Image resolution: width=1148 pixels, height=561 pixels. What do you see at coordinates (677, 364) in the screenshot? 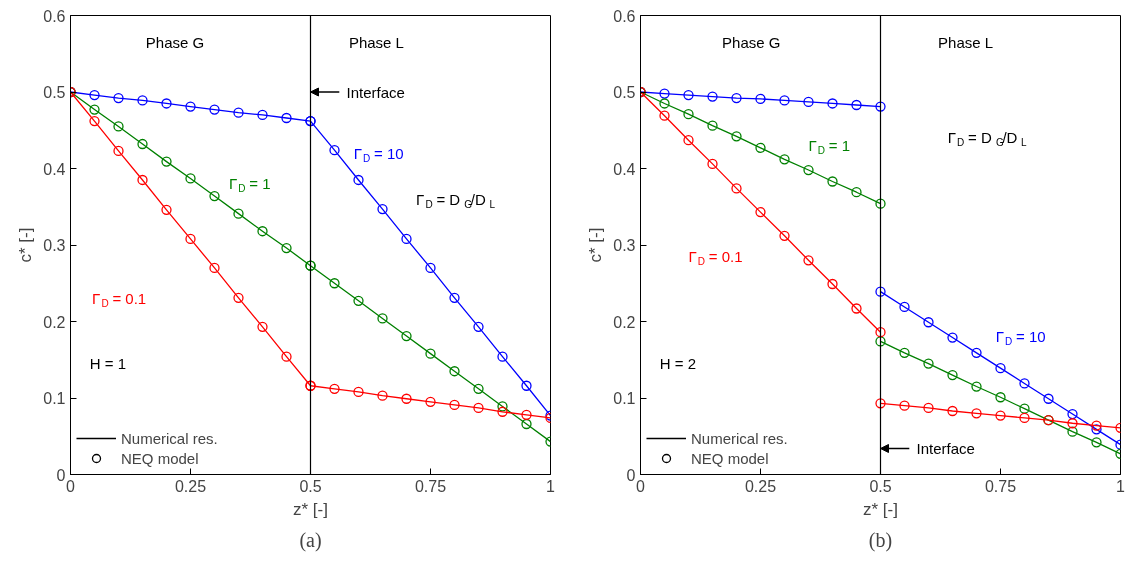
I see `annotation: H = 2` at bounding box center [677, 364].